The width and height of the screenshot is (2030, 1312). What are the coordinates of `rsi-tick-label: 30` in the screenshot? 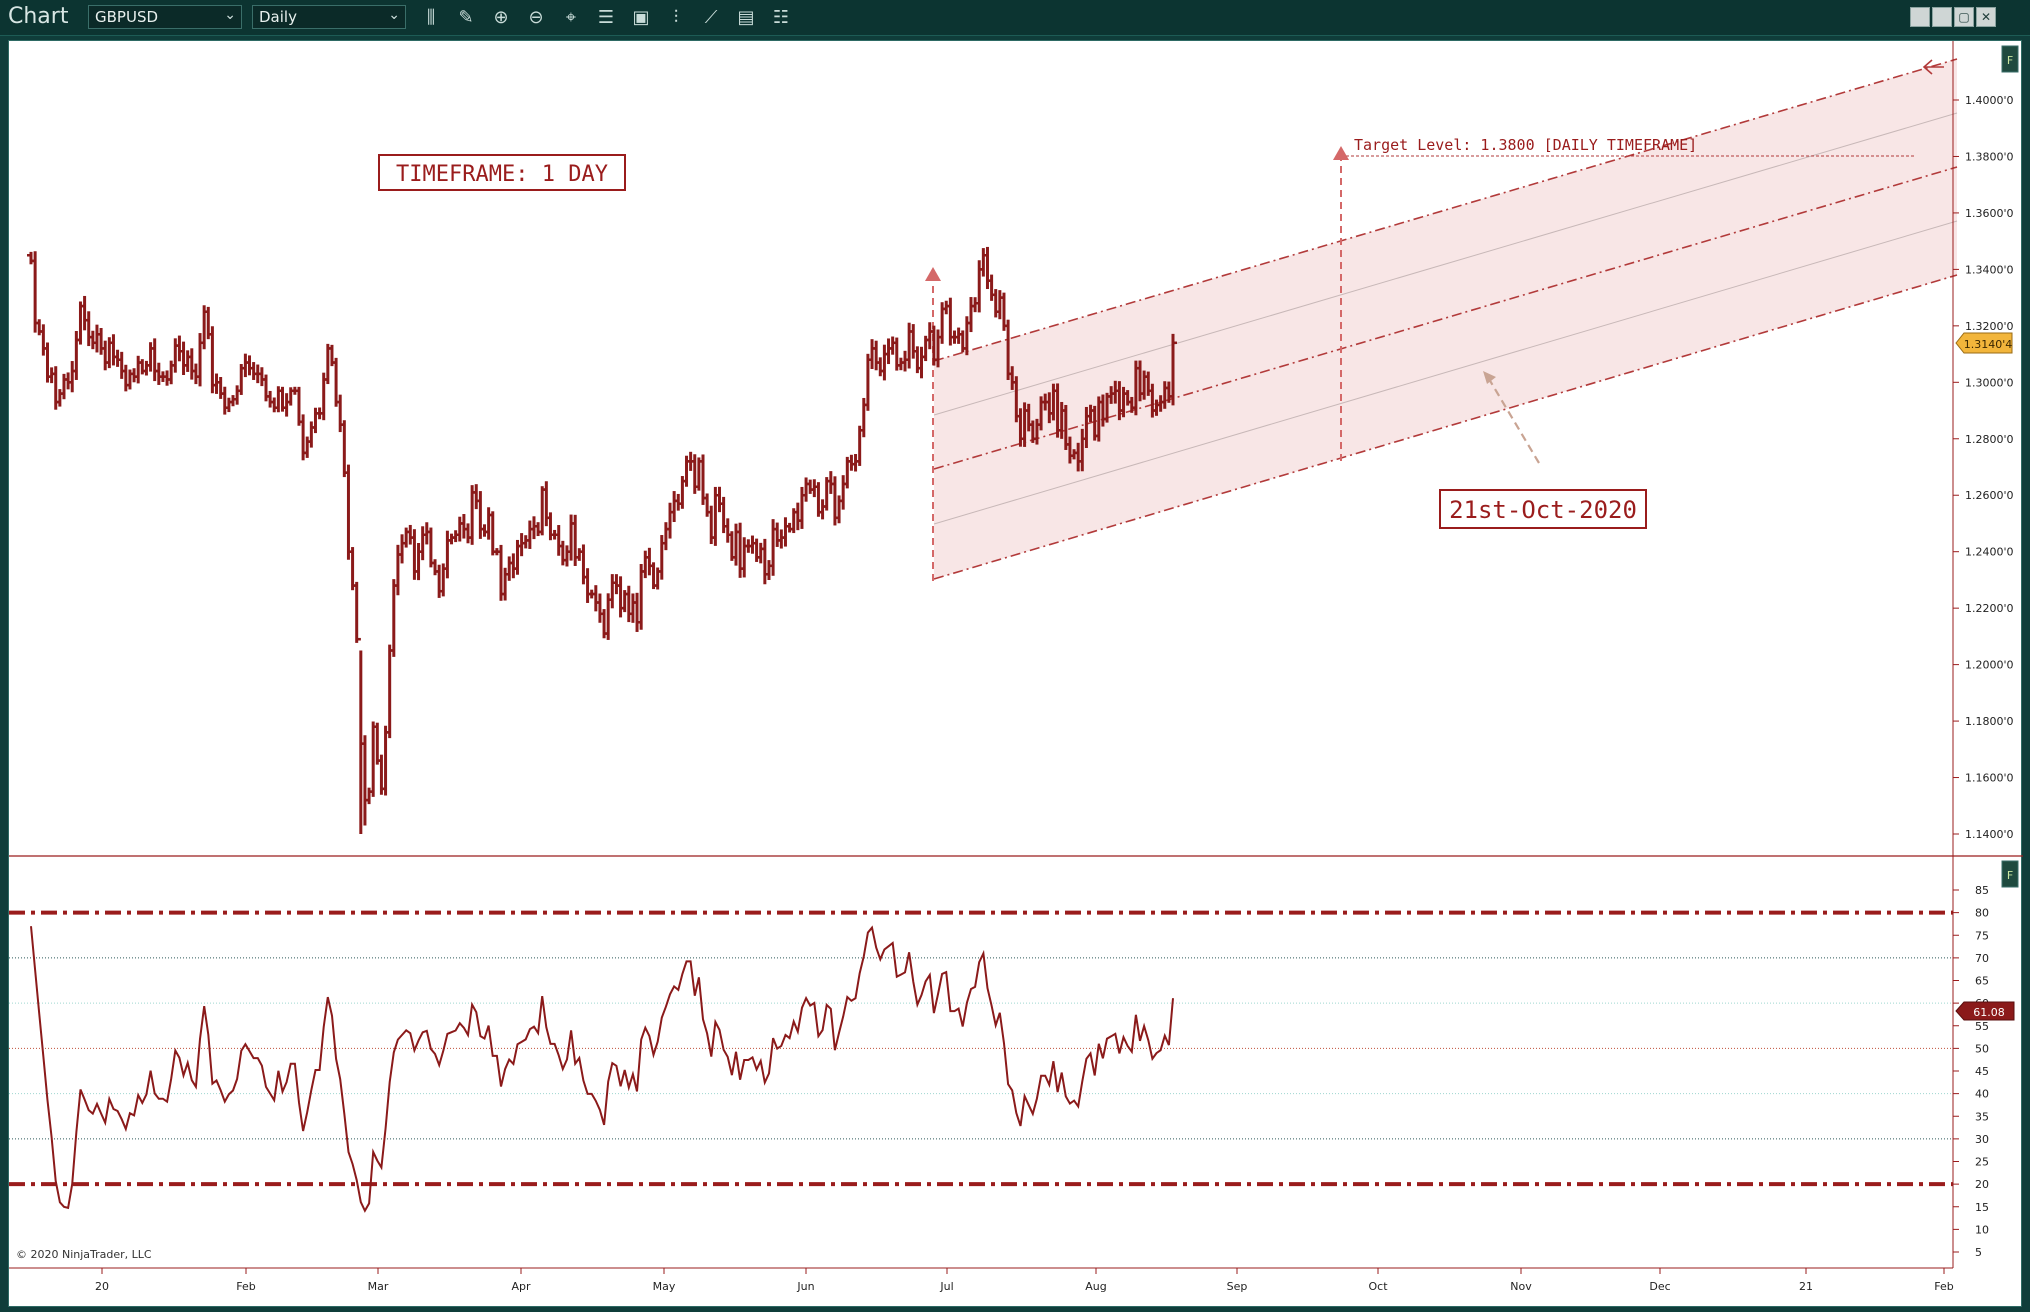 It's located at (1982, 1139).